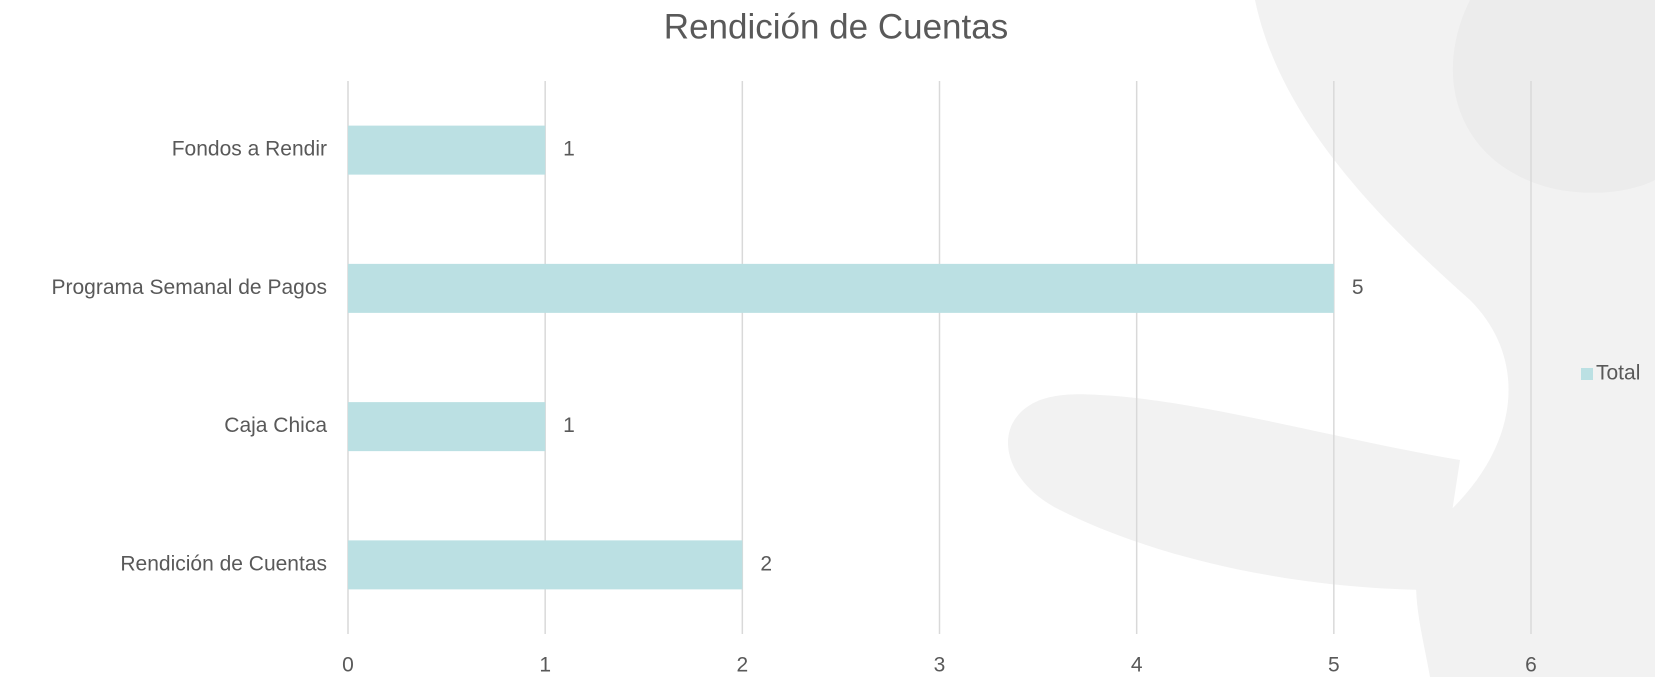 This screenshot has width=1655, height=677. I want to click on x-tick-label: 3, so click(940, 665).